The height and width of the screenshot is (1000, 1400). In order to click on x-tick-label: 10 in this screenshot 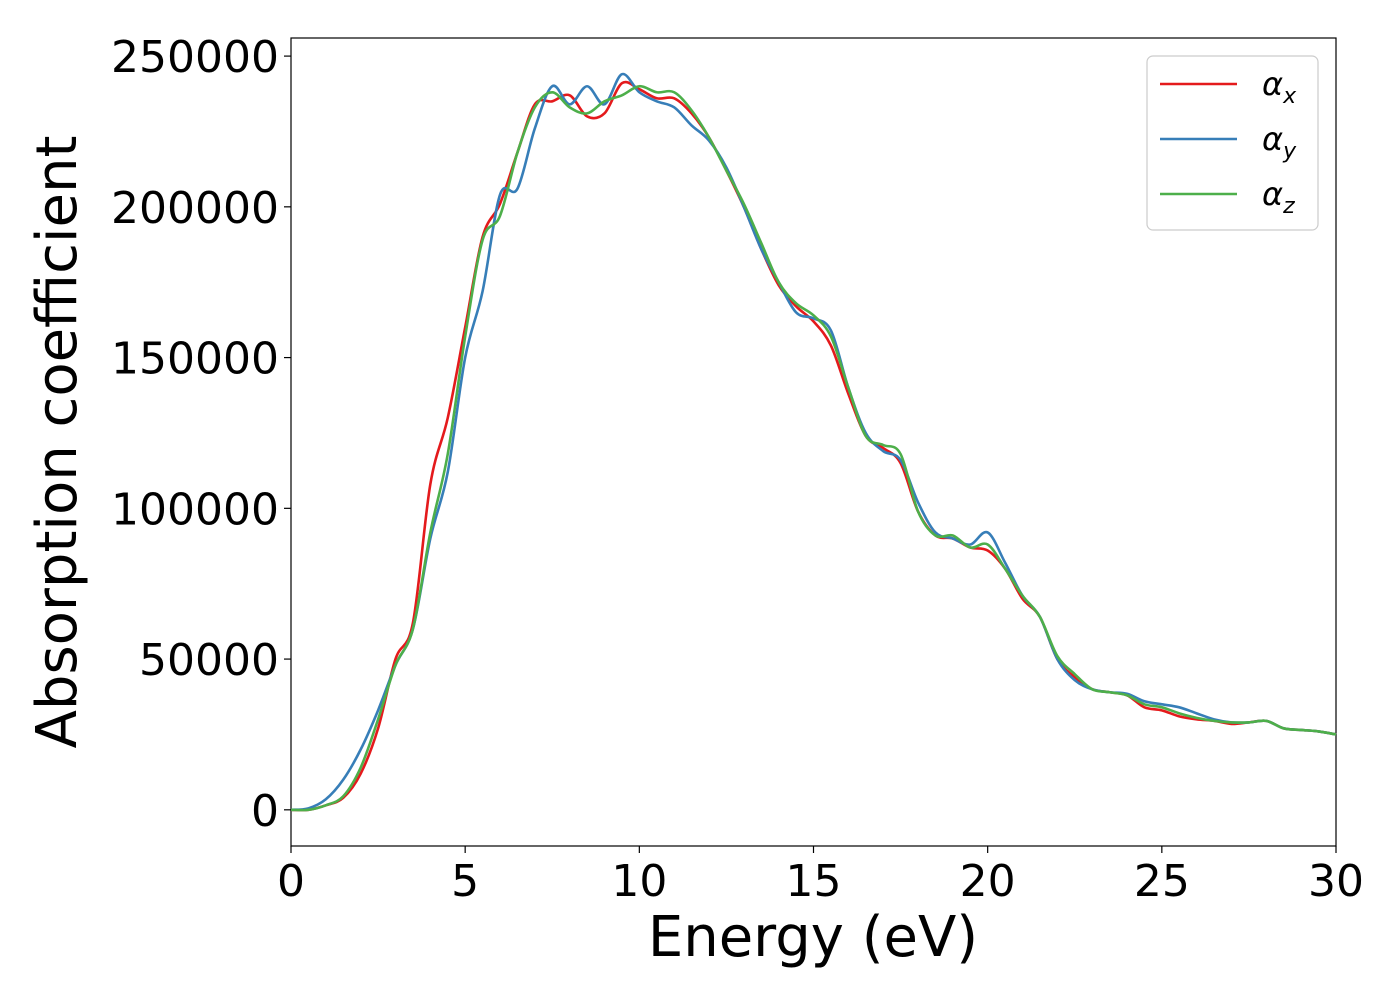, I will do `click(639, 881)`.